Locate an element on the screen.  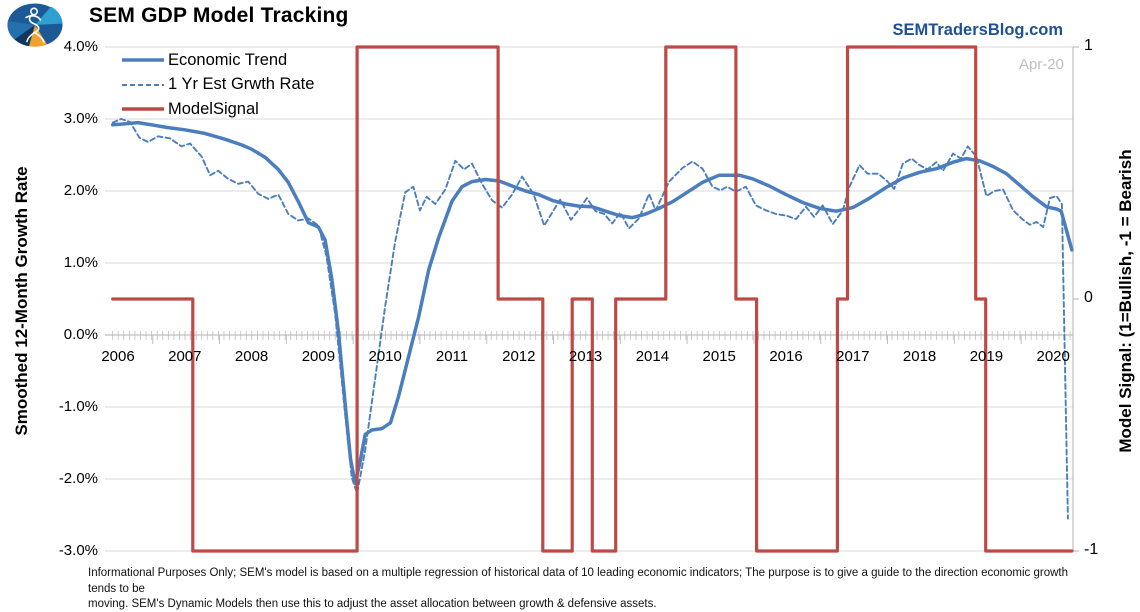
left-axis-tick-label: 0.0% is located at coordinates (80, 334).